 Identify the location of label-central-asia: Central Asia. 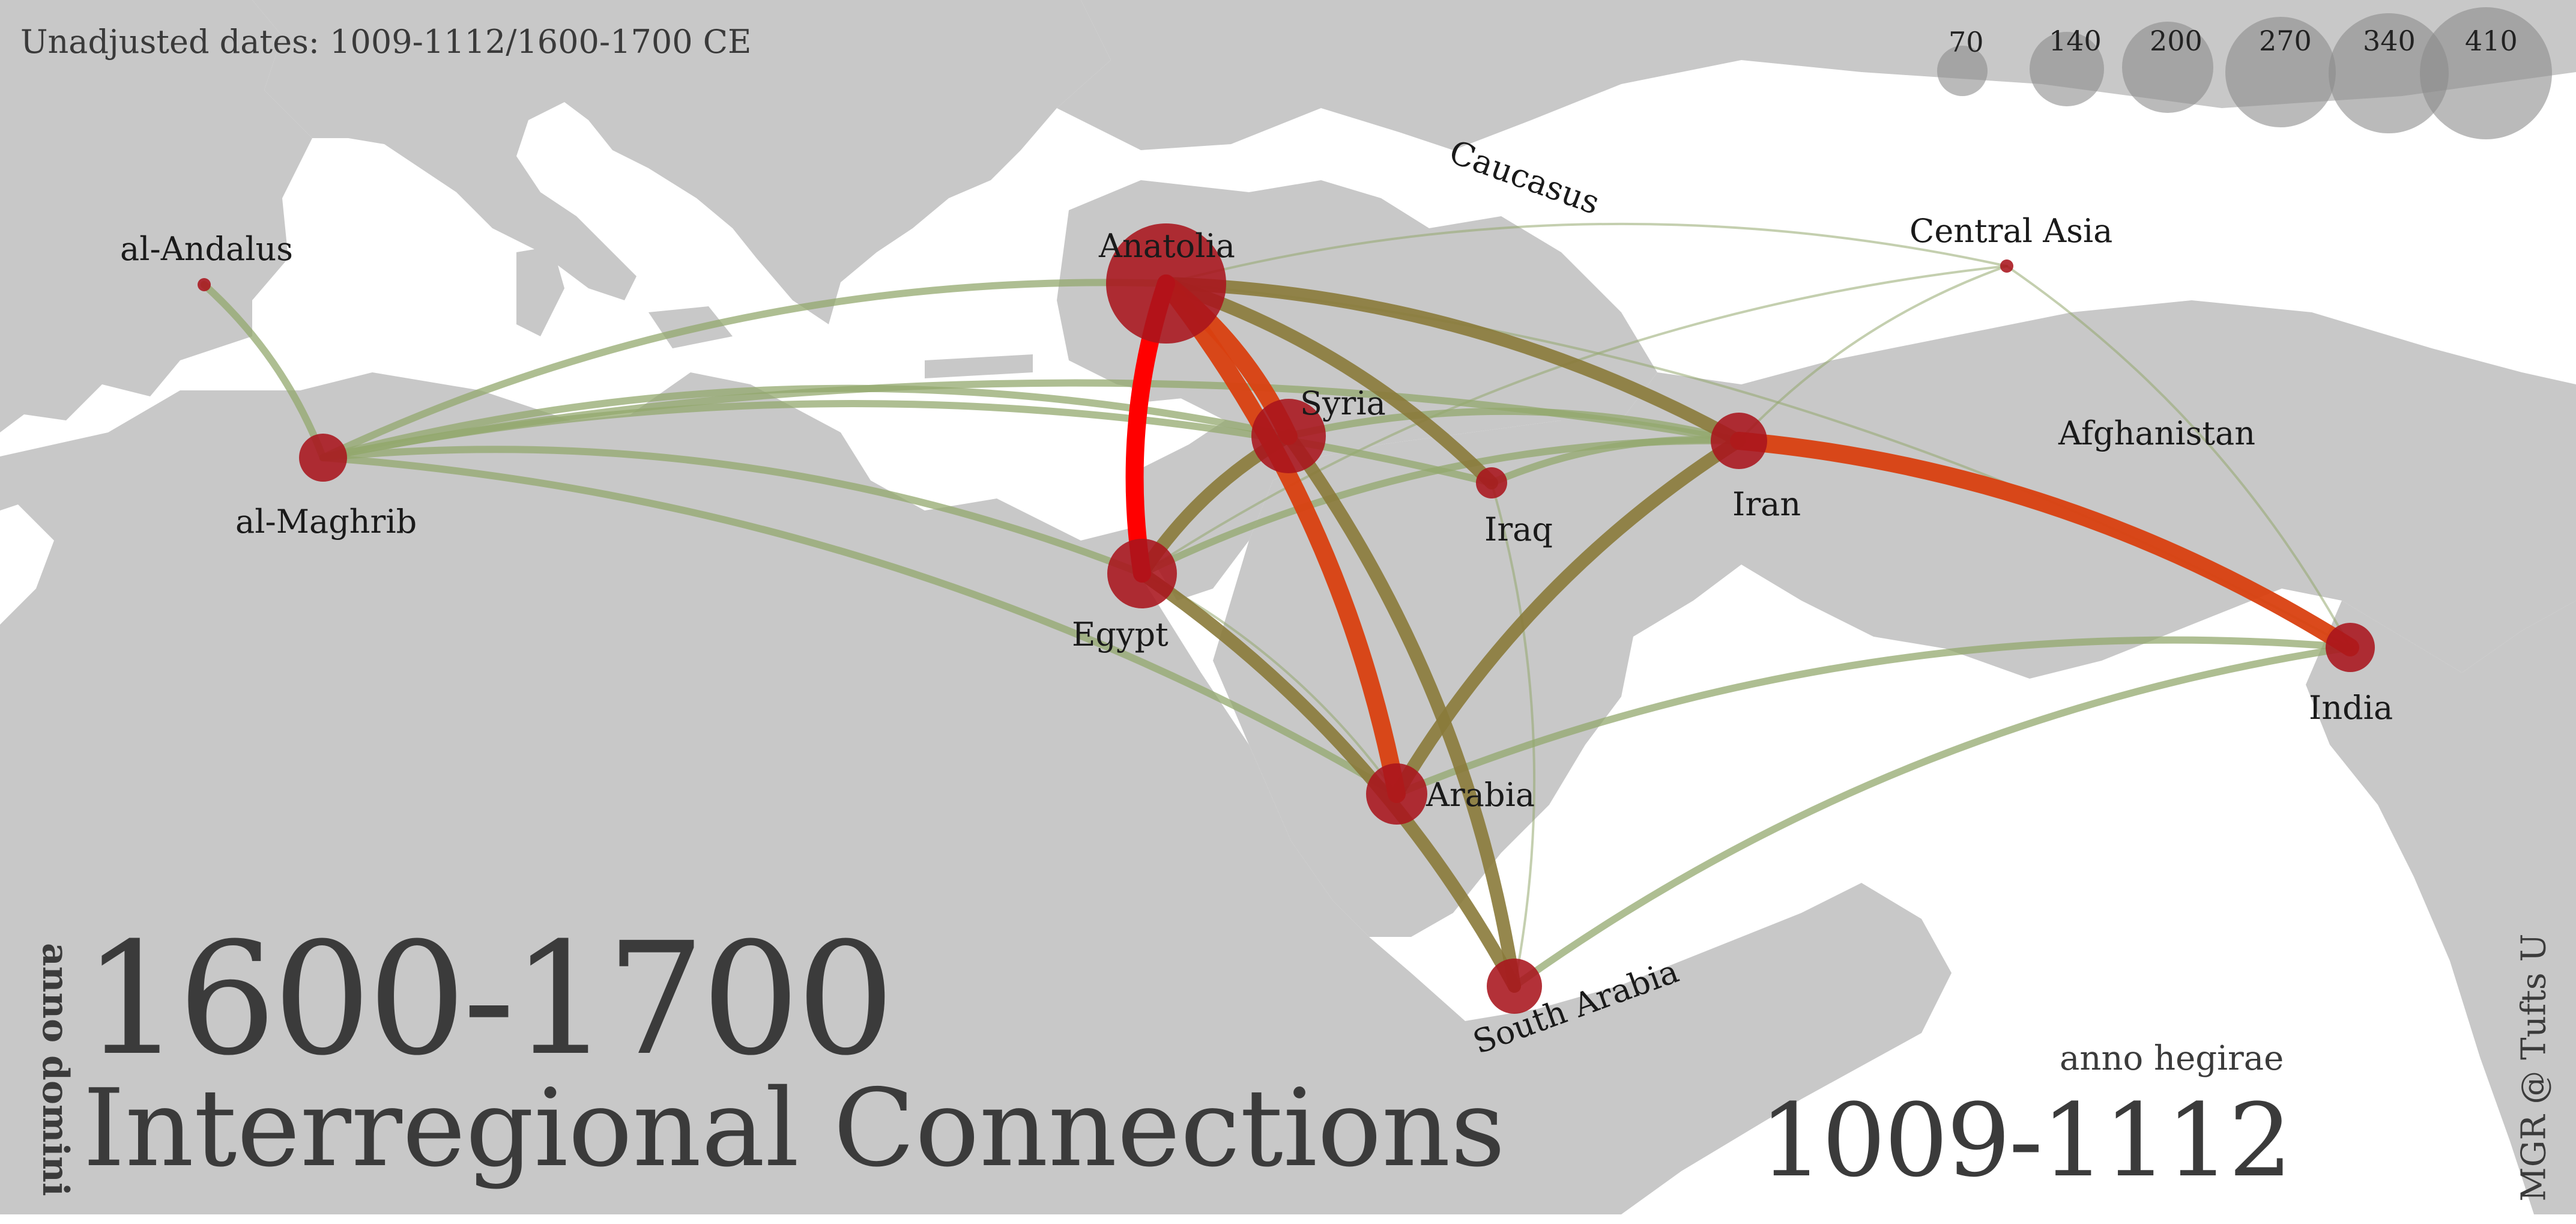
(2010, 231).